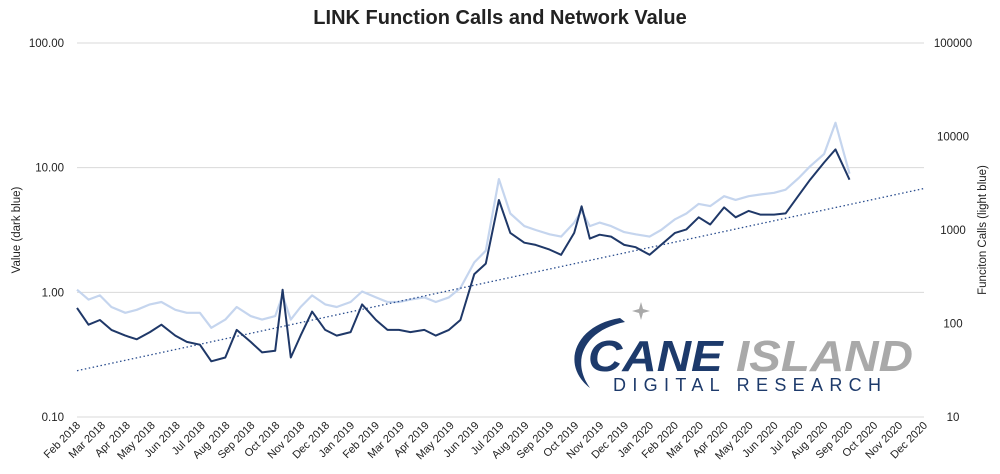 This screenshot has height=474, width=1000. I want to click on y-left-tick-label: 0.10, so click(53, 418).